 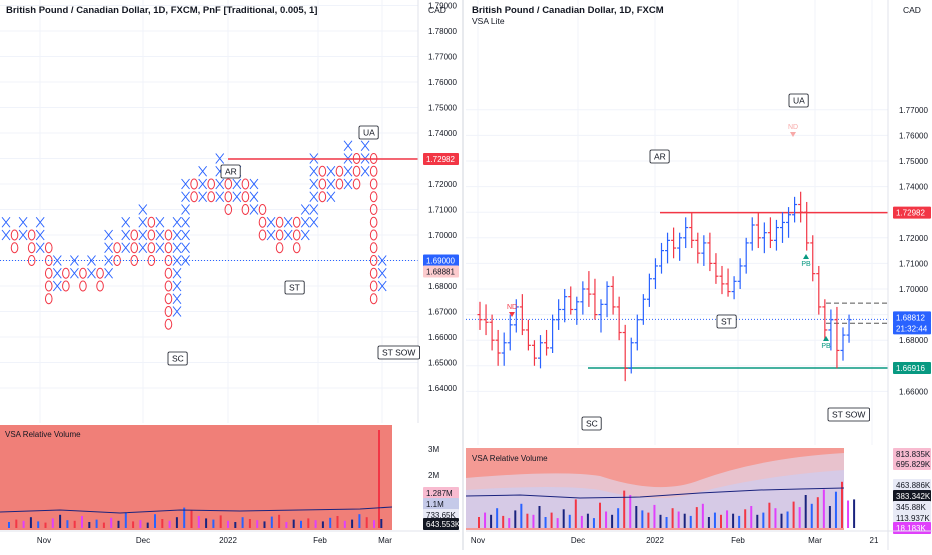 What do you see at coordinates (912, 518) in the screenshot?
I see `volume-tag: 113.937K` at bounding box center [912, 518].